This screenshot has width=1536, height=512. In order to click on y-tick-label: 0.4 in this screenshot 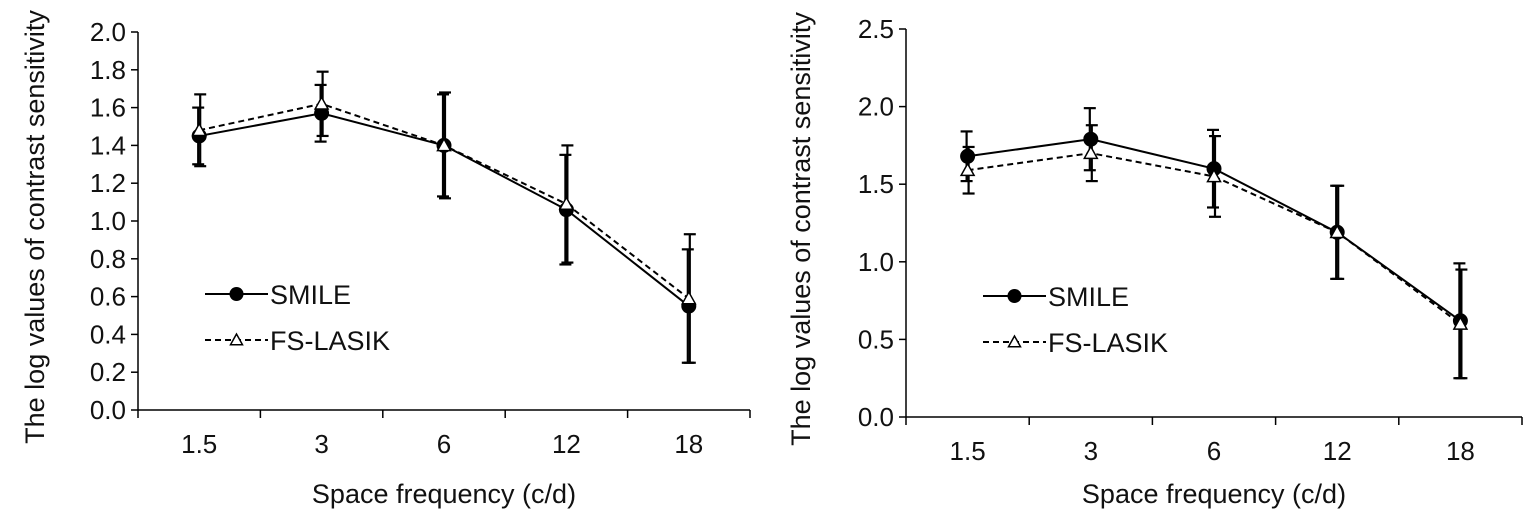, I will do `click(108, 334)`.